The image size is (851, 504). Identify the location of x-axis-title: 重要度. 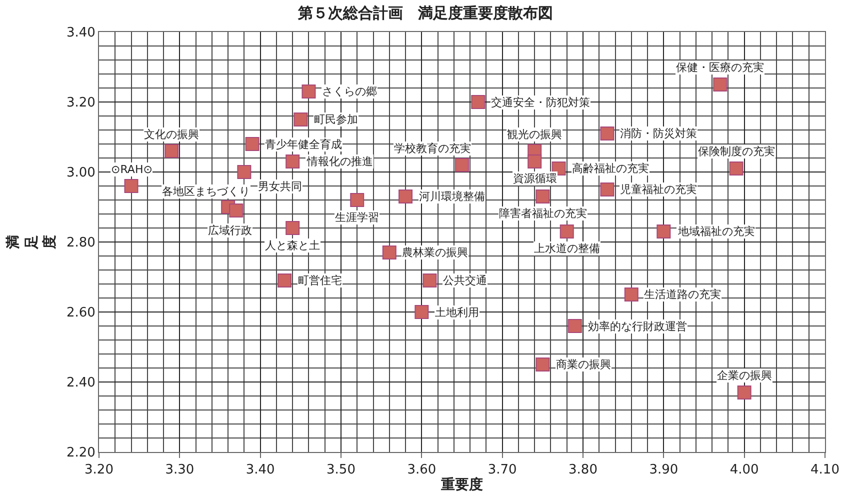
(461, 484).